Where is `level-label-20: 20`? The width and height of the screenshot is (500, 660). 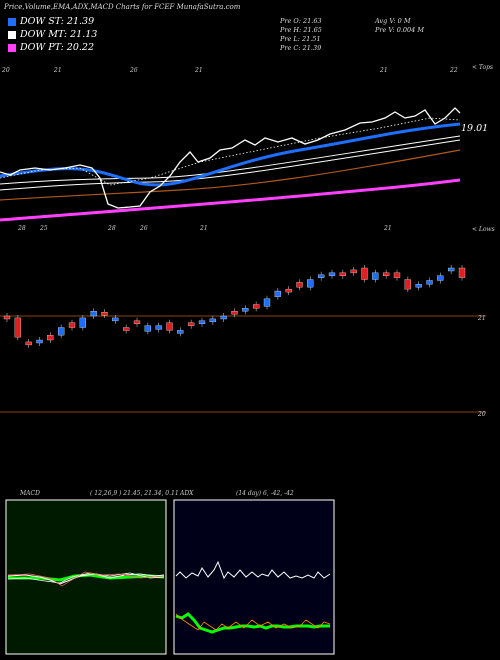
level-label-20: 20 is located at coordinates (481, 414).